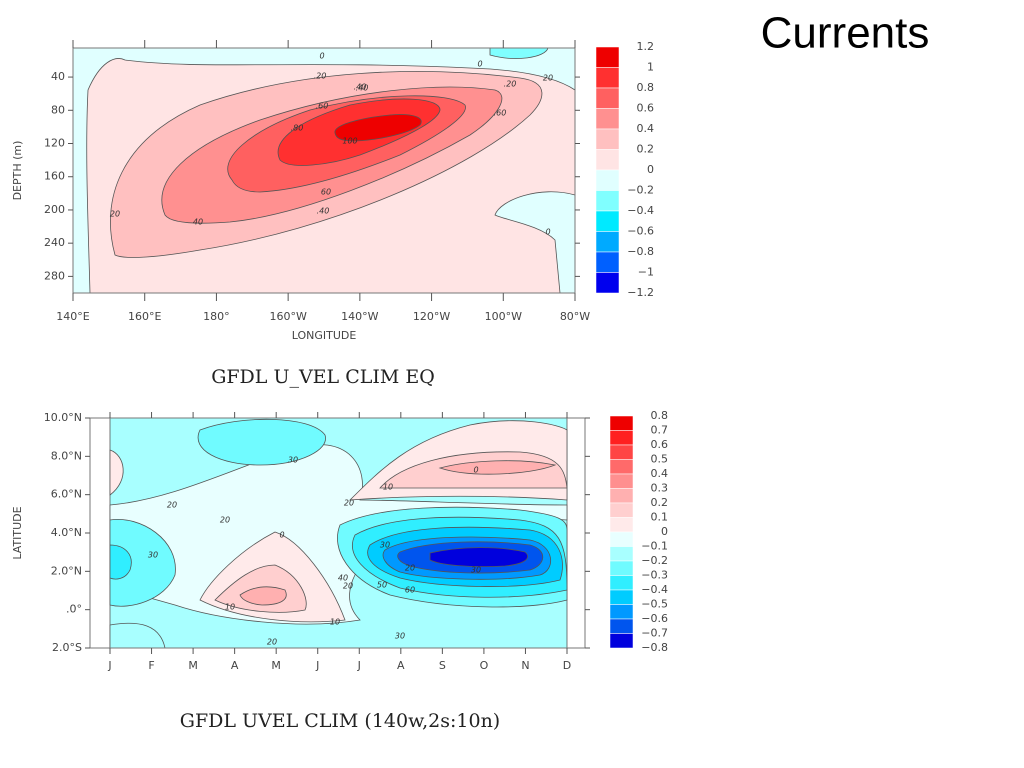  I want to click on contour-label: .20, so click(510, 84).